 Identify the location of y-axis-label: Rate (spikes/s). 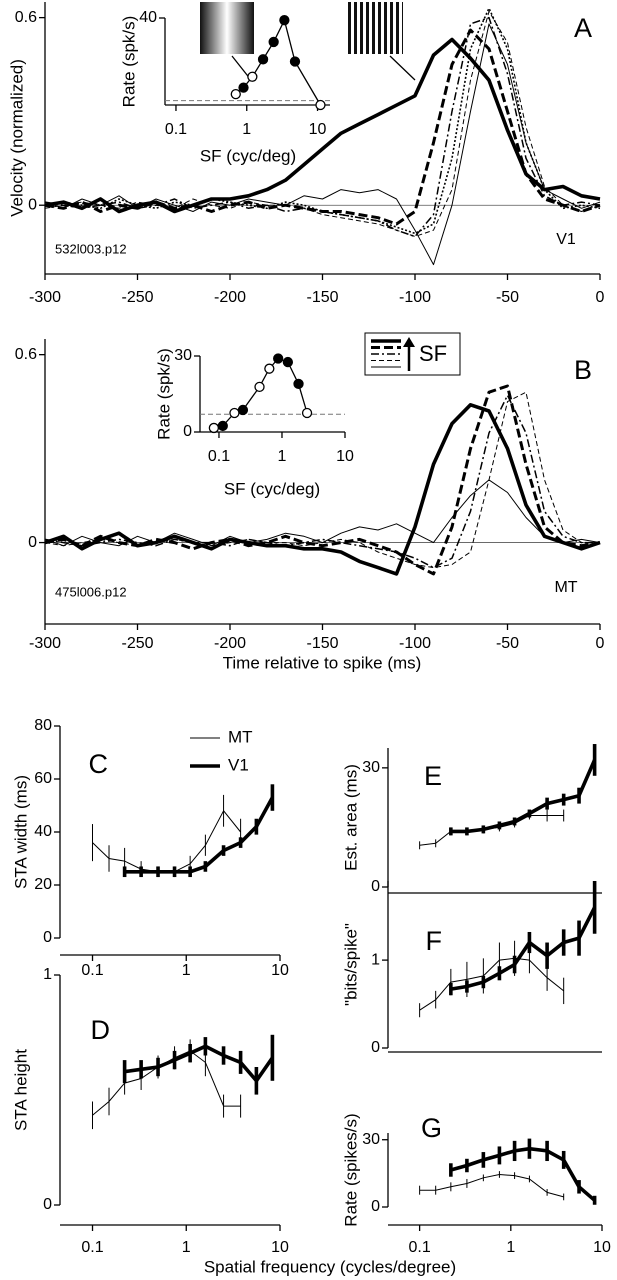
(350, 1169).